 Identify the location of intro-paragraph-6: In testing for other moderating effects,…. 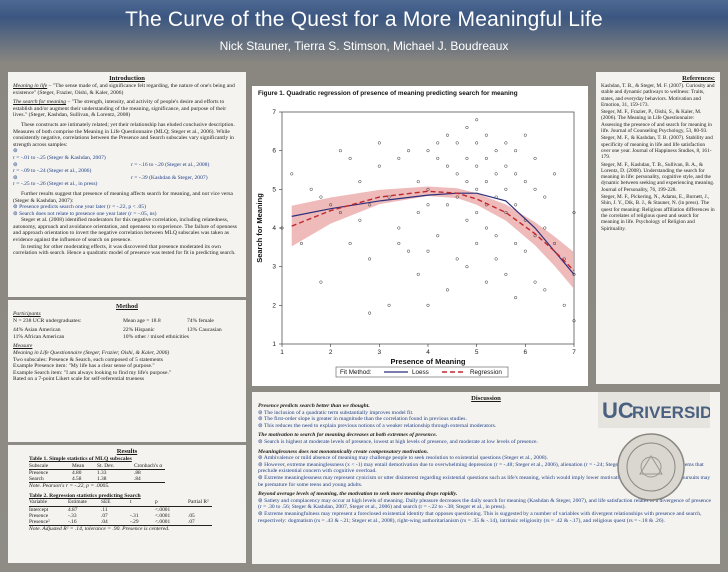
(124, 250).